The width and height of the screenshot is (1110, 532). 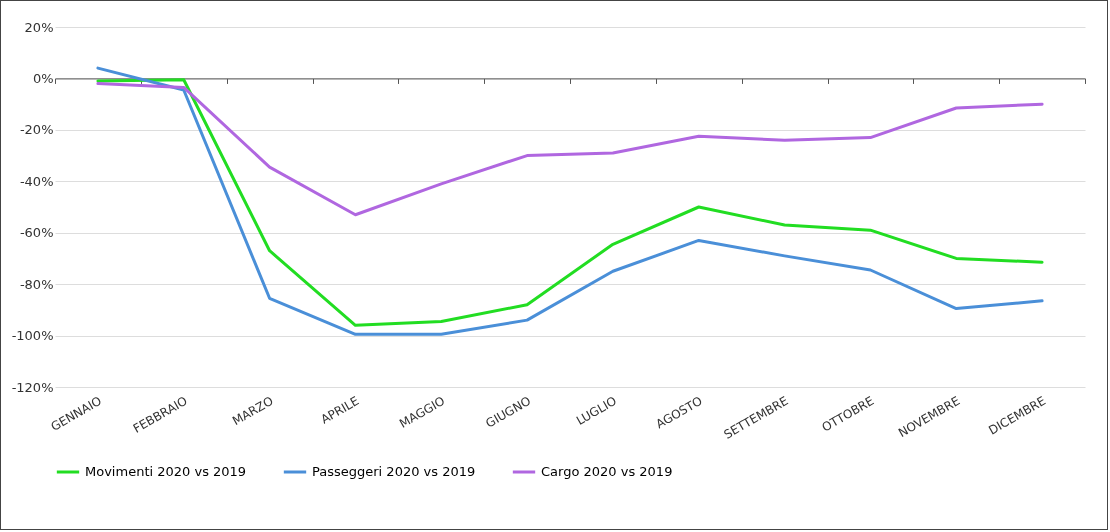 I want to click on y-tick-label: -40%, so click(x=36, y=181).